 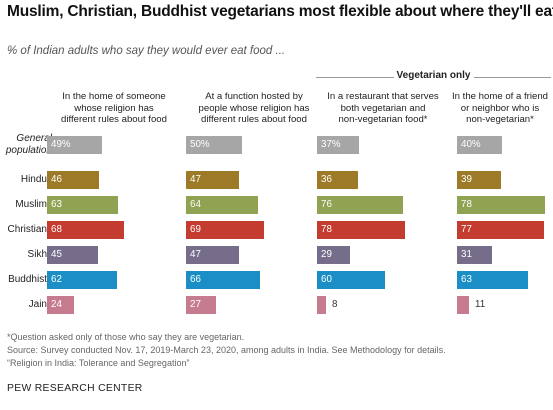 I want to click on bar-muslims-col1, so click(x=82, y=205).